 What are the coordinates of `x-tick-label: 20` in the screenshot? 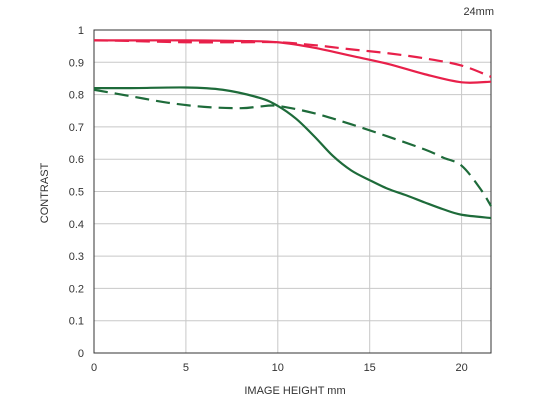 It's located at (461, 368).